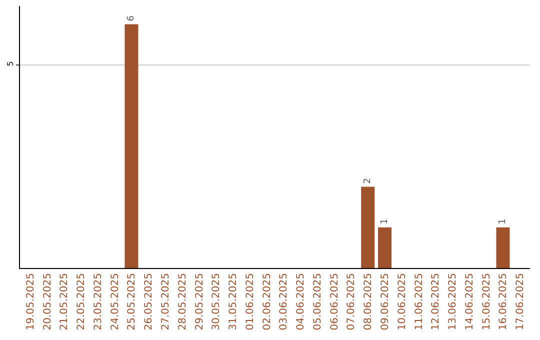 The image size is (540, 340). What do you see at coordinates (367, 181) in the screenshot?
I see `data-label: 2` at bounding box center [367, 181].